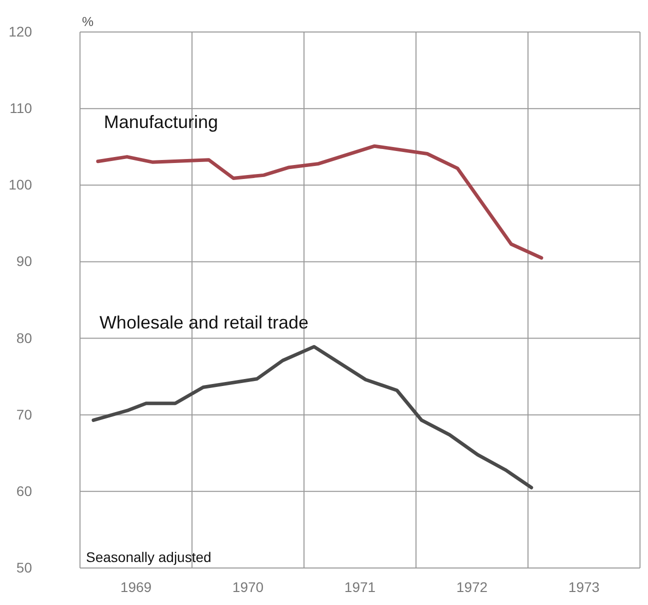  I want to click on y-tick-label: 50, so click(24, 567).